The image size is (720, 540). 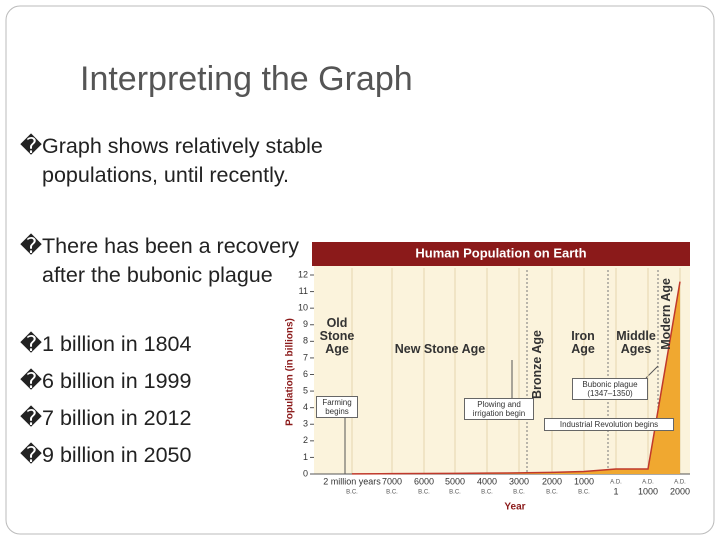 What do you see at coordinates (305, 357) in the screenshot?
I see `y-tick-label: 7` at bounding box center [305, 357].